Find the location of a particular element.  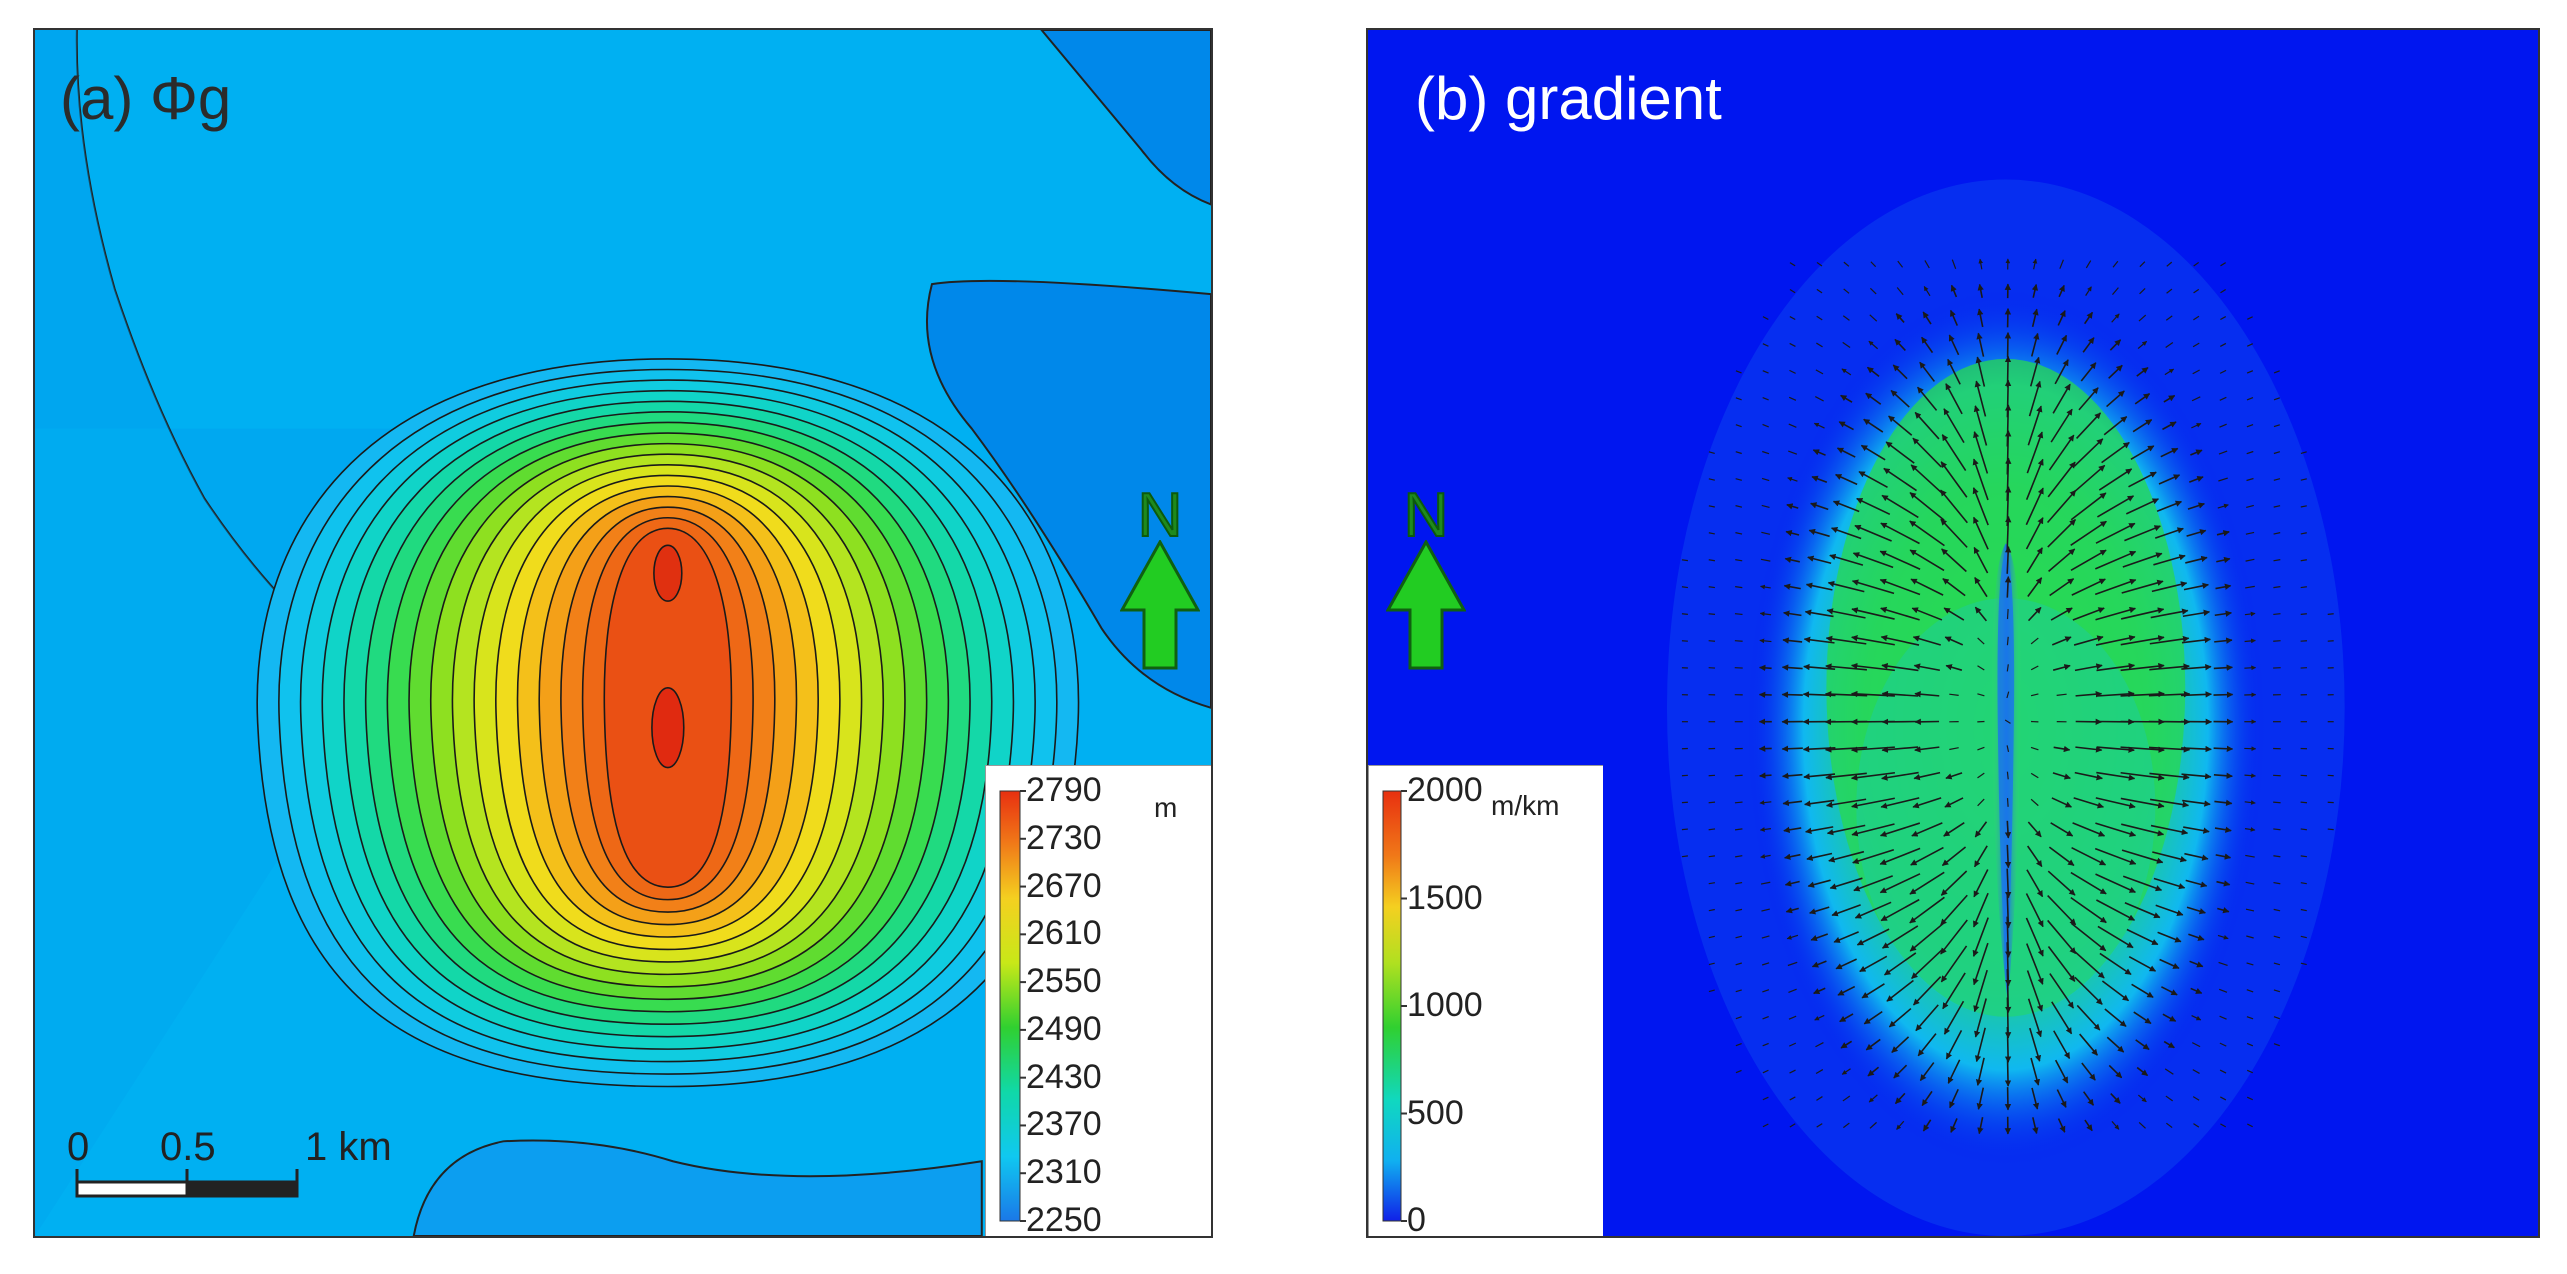

gradient-tick-label: 2000 is located at coordinates (1445, 790).